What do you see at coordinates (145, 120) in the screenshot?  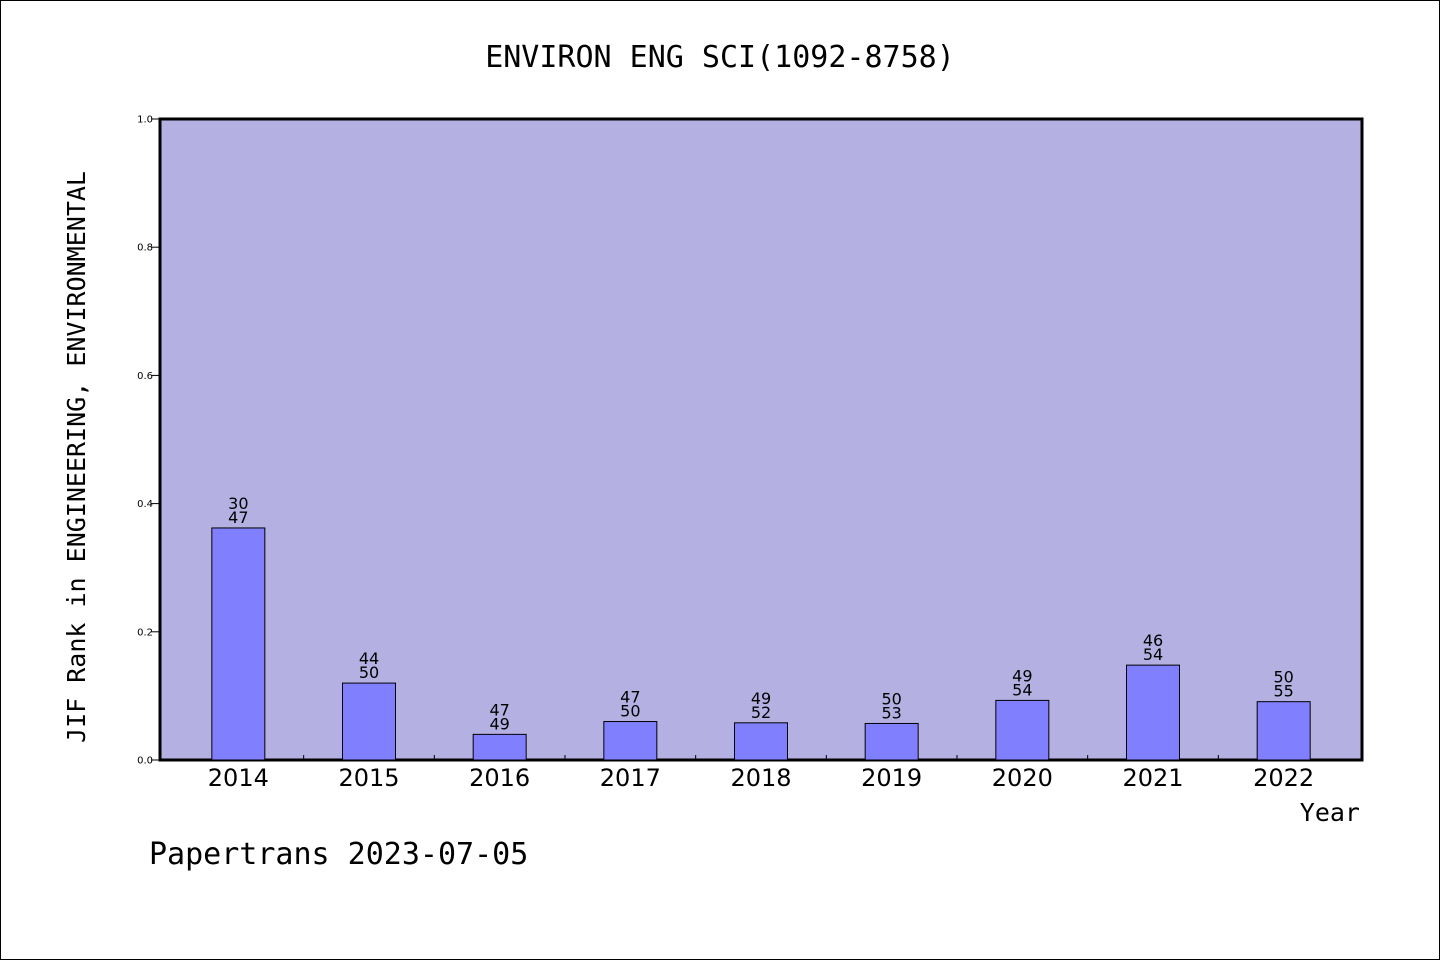 I see `y-tick-label: 1.0` at bounding box center [145, 120].